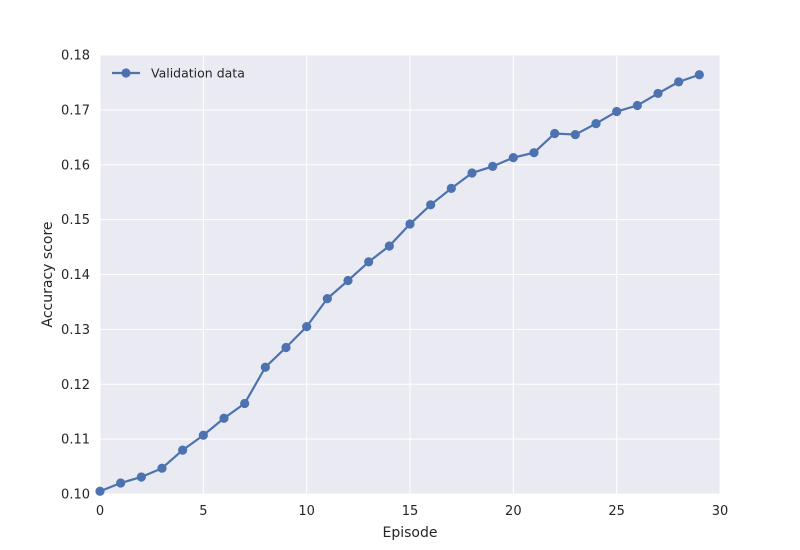 The image size is (800, 550). I want to click on x-axis-title: Episode, so click(410, 533).